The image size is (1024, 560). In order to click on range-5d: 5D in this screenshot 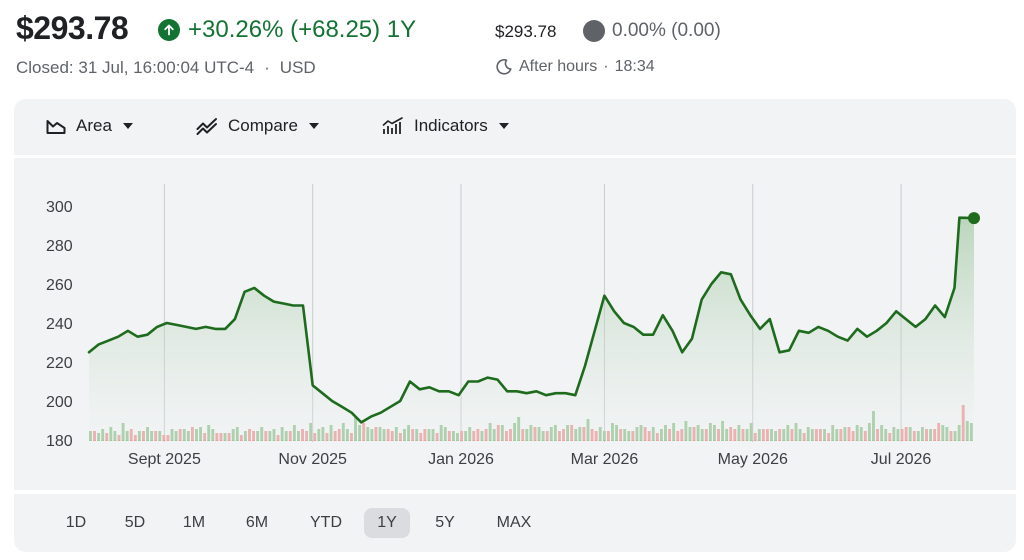, I will do `click(135, 522)`.